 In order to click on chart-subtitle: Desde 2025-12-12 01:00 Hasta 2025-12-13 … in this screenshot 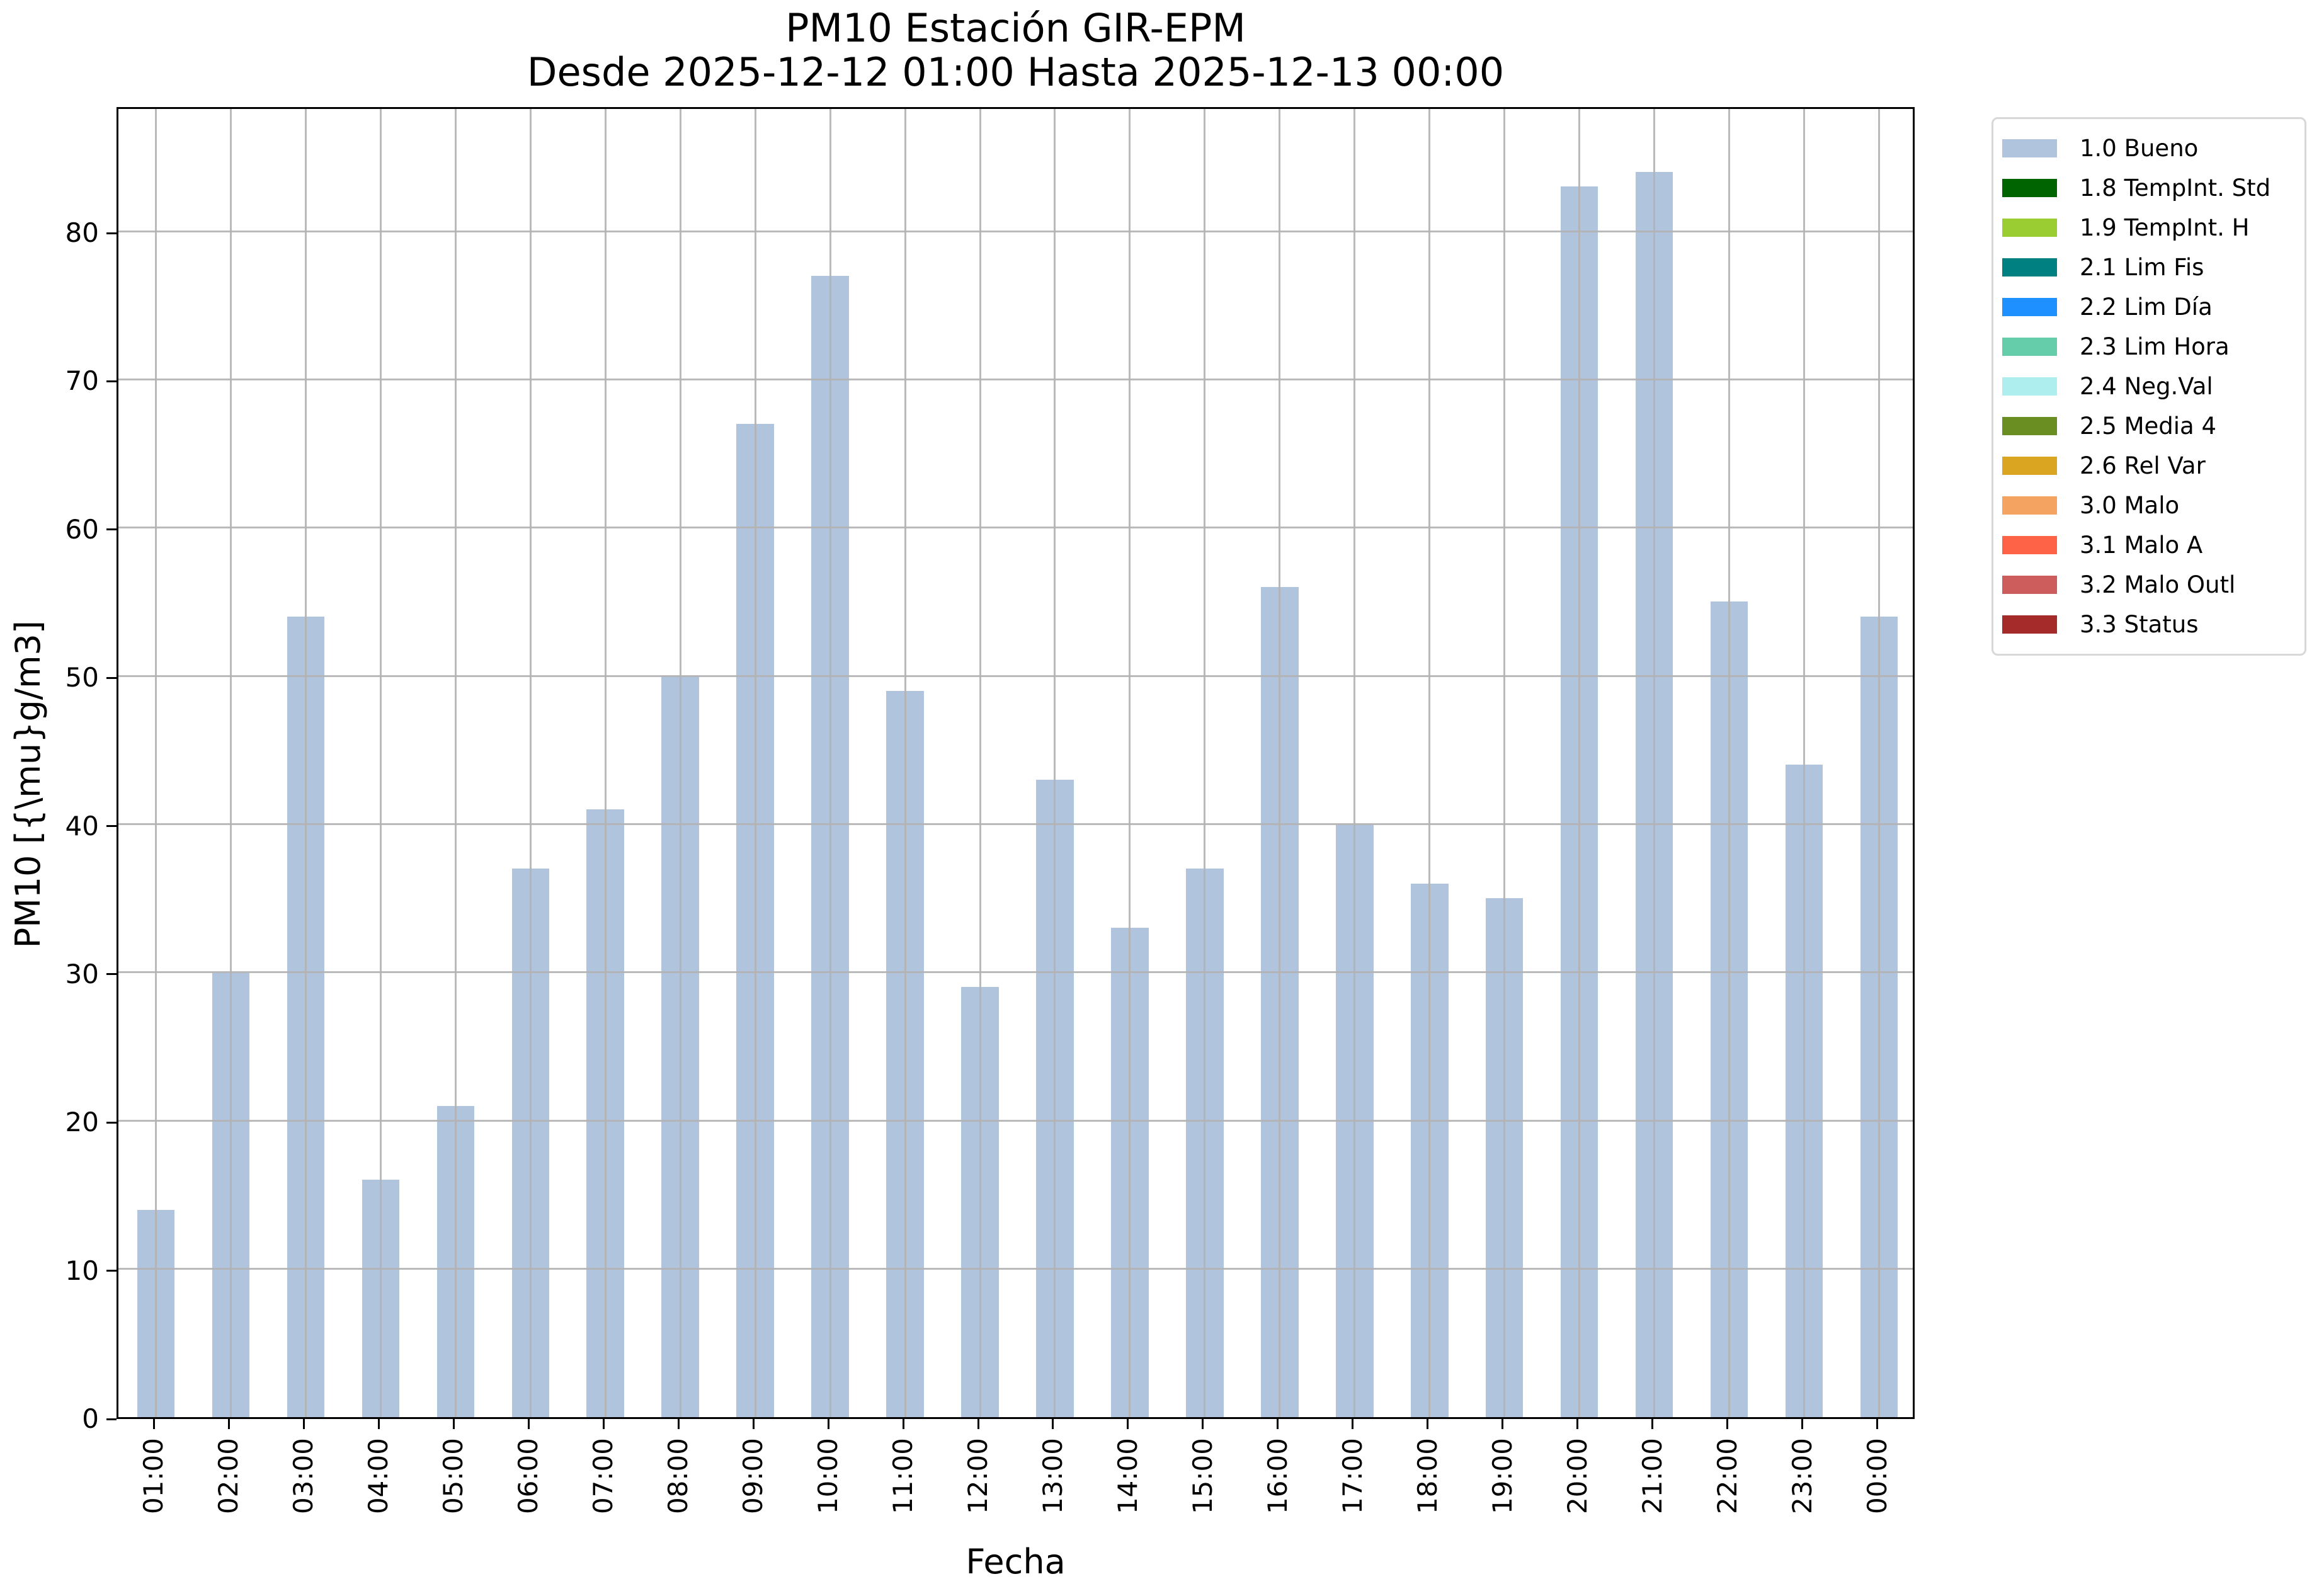, I will do `click(1016, 72)`.